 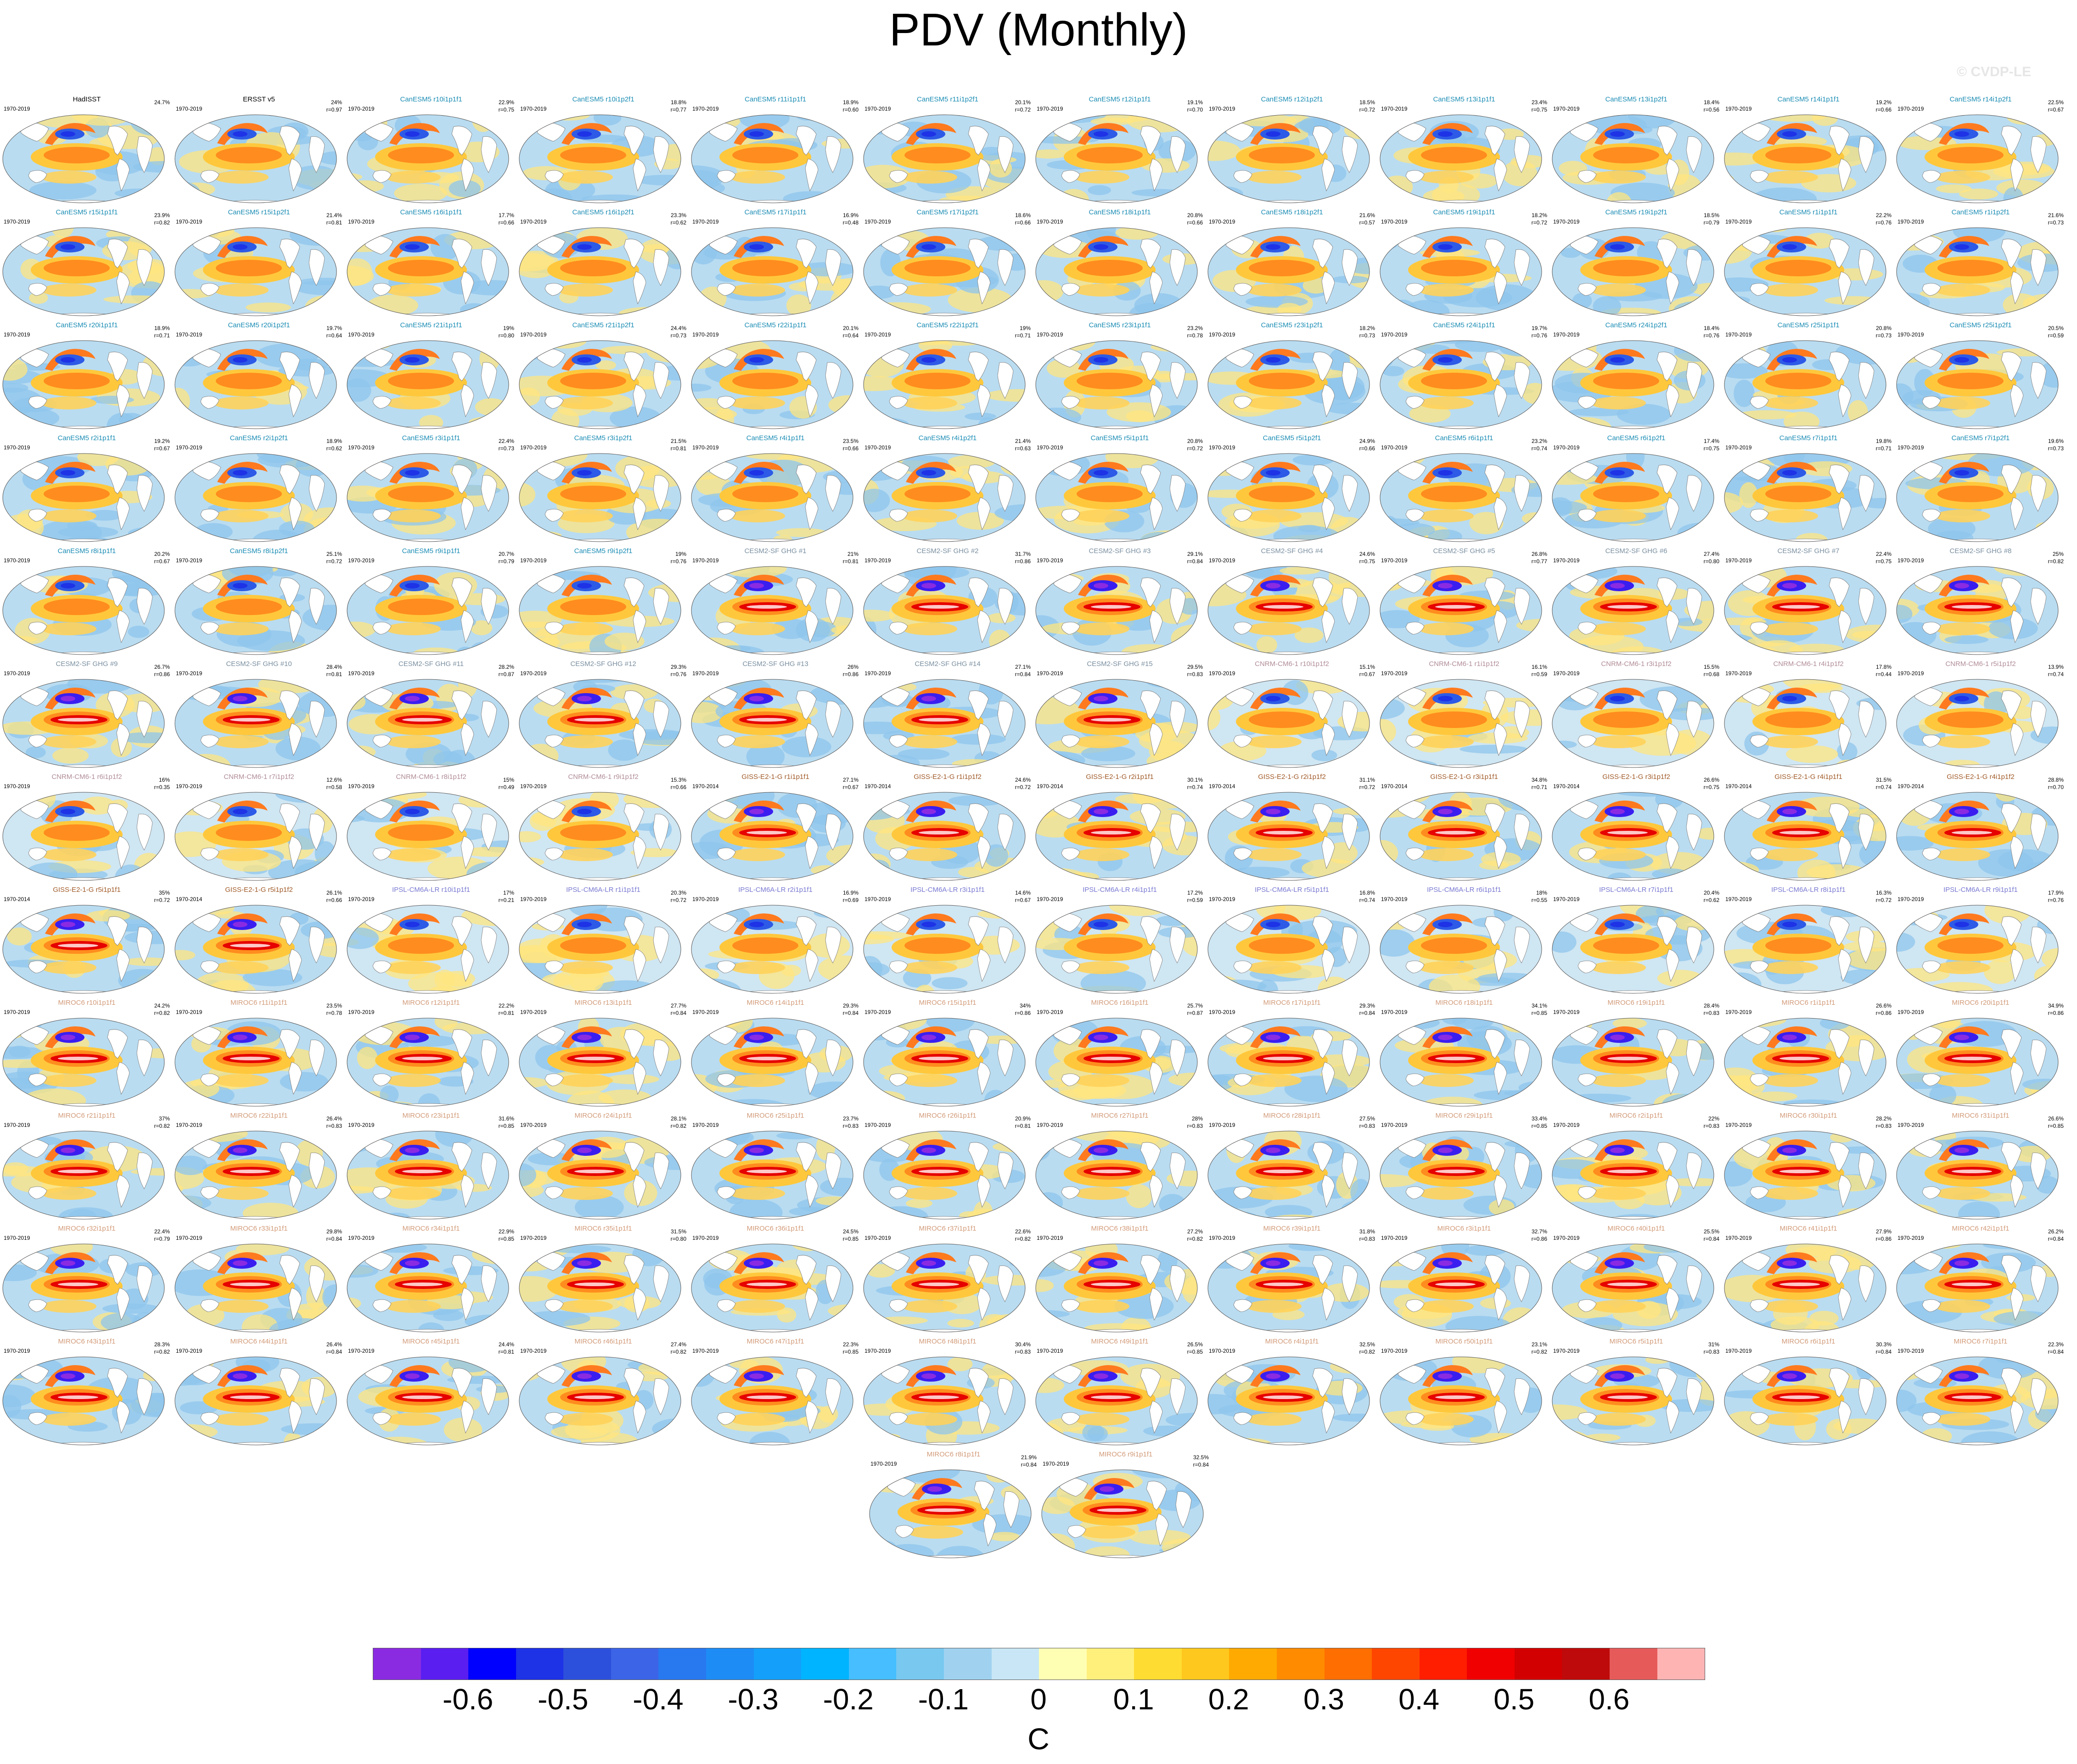 What do you see at coordinates (775, 489) in the screenshot?
I see `map-panel: CanESM5 r4i1p1f1 1970-2019 23.5% r=0.66` at bounding box center [775, 489].